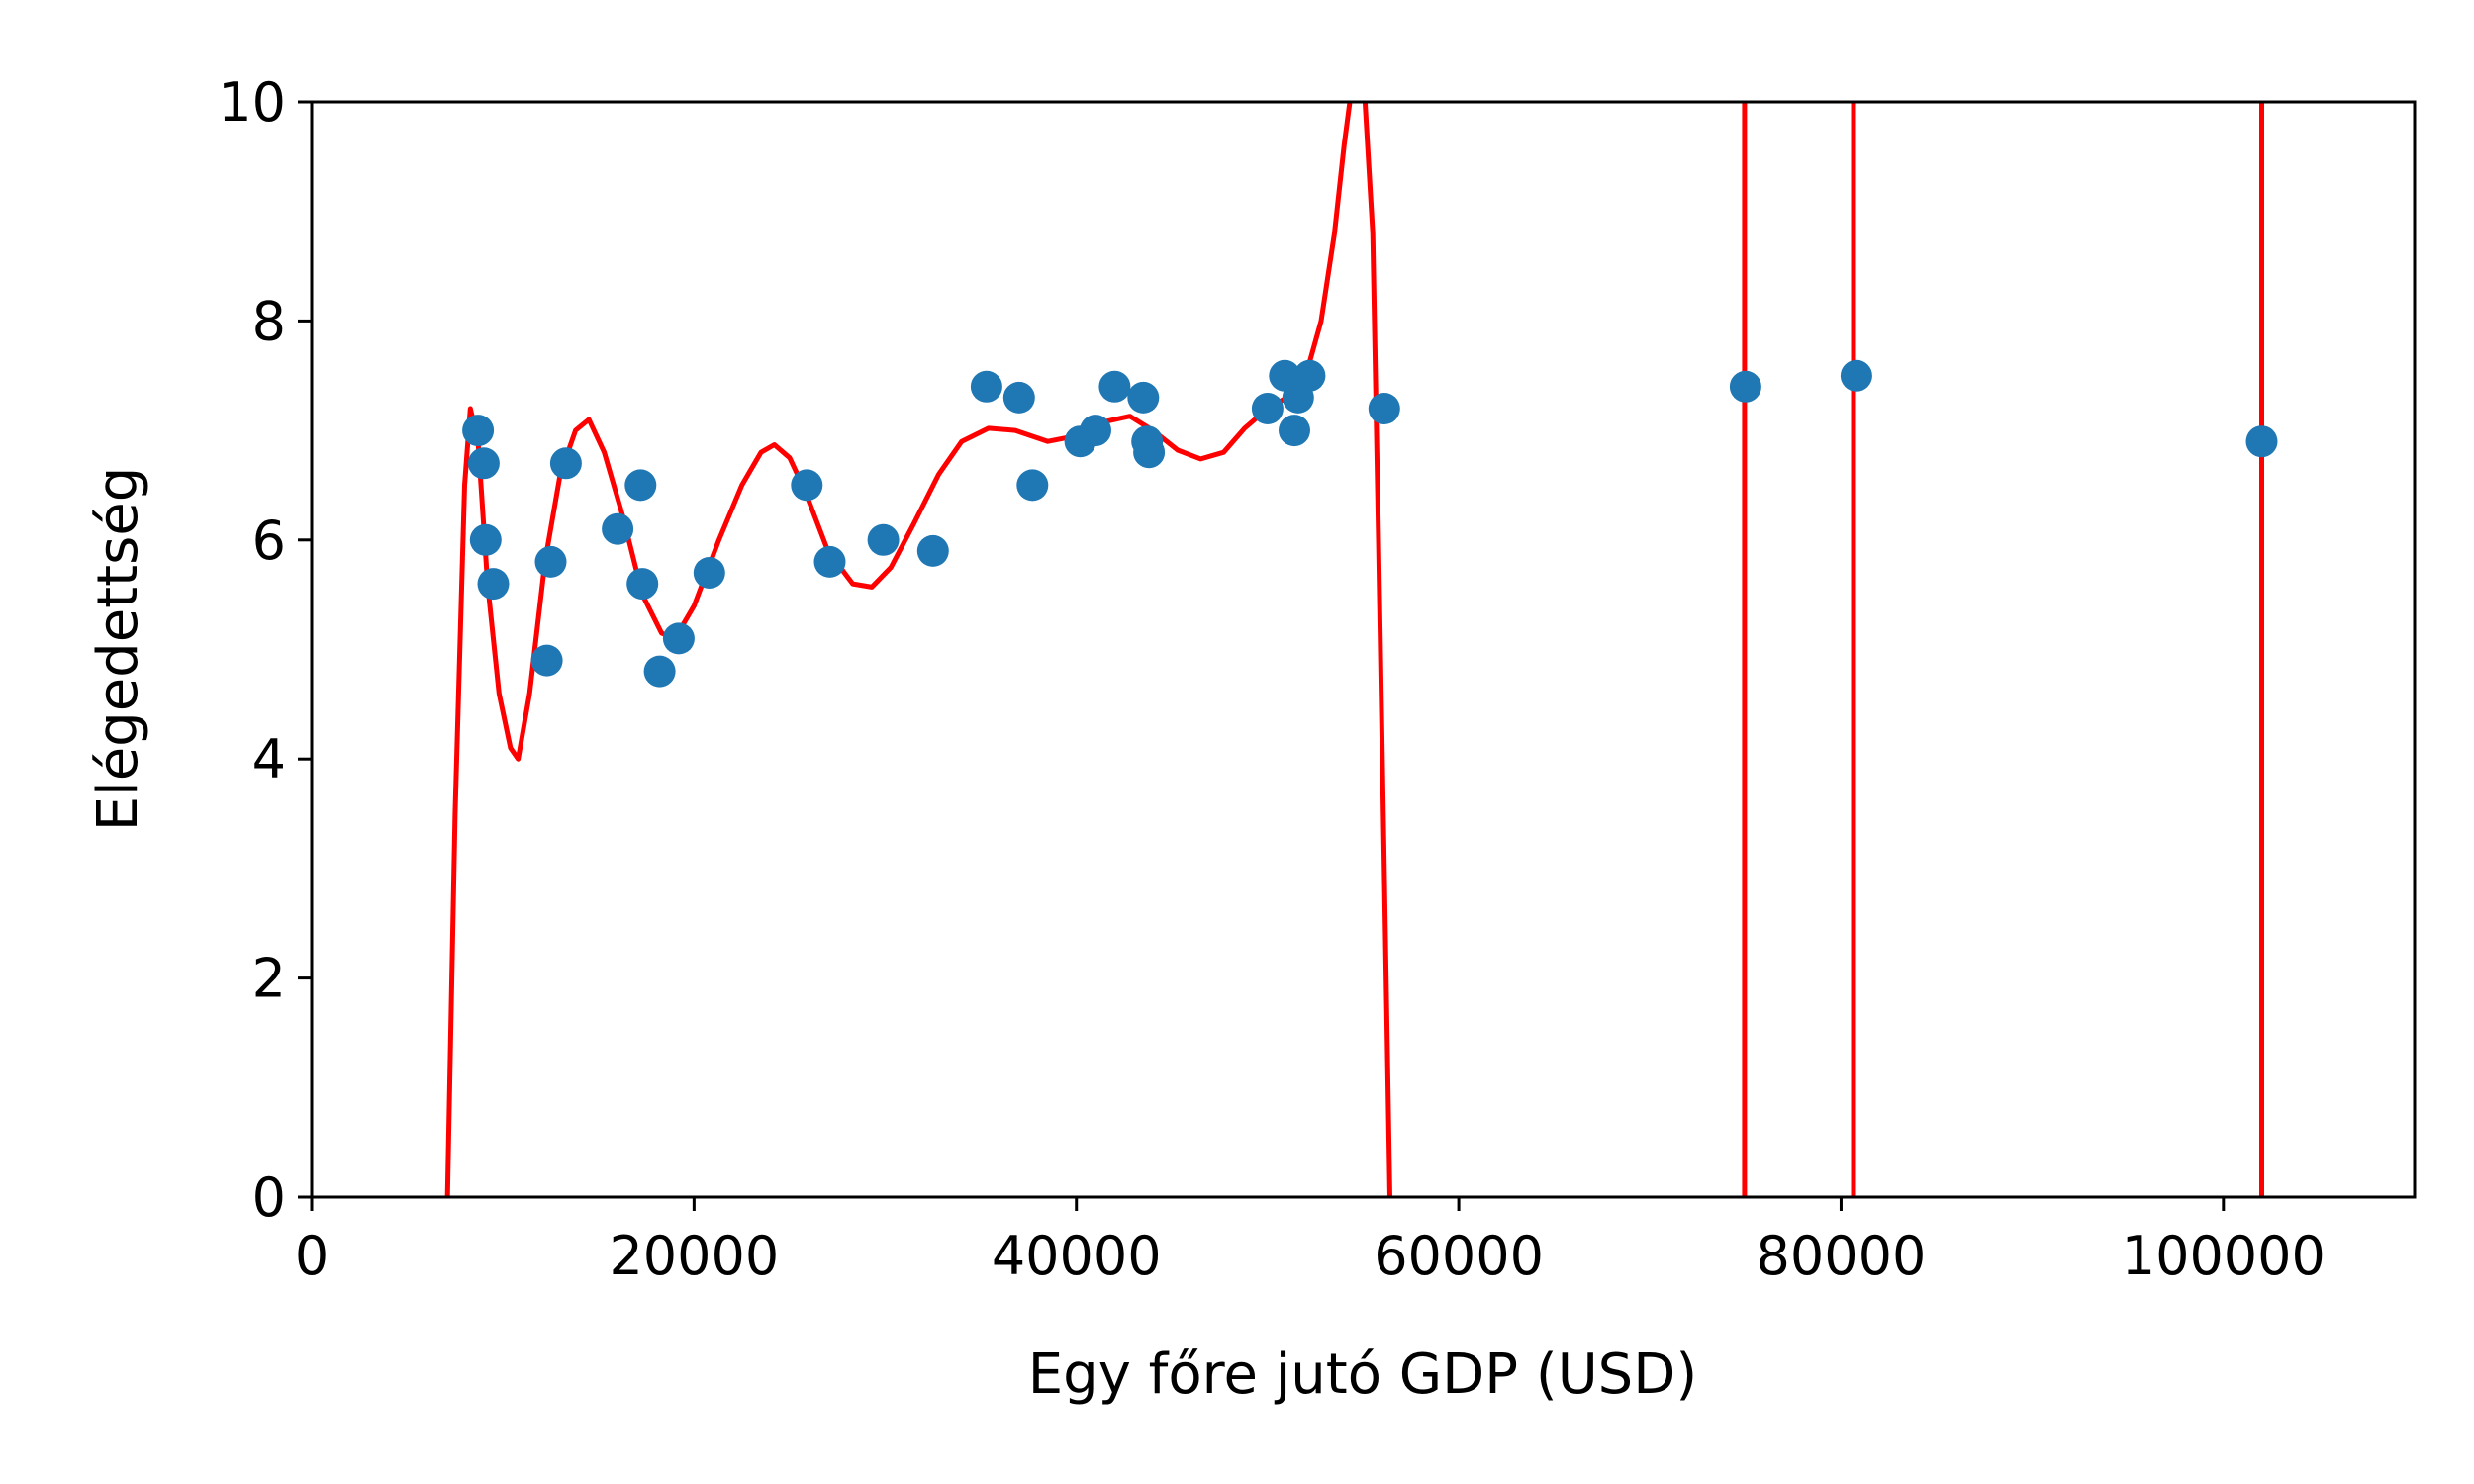  What do you see at coordinates (269, 1197) in the screenshot?
I see `y-tick-label: 0` at bounding box center [269, 1197].